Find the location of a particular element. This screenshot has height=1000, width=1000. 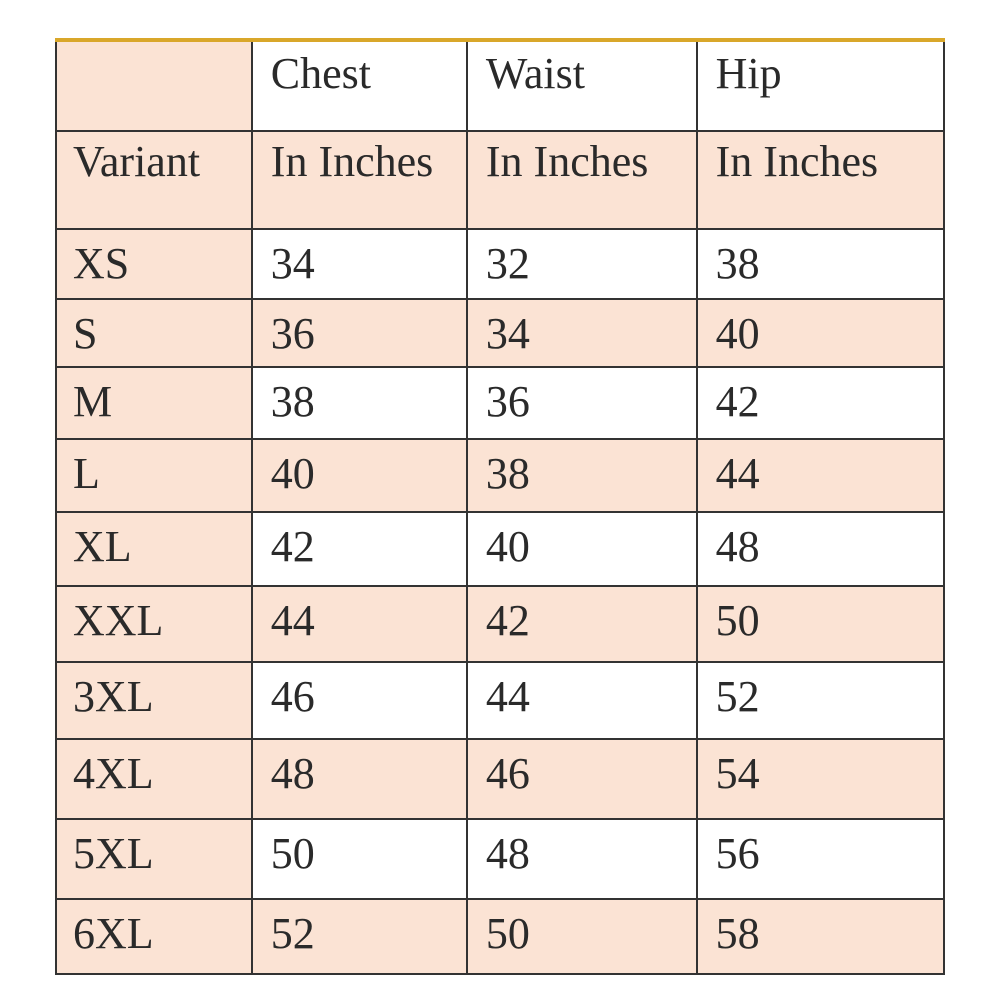

header-variant: Variant is located at coordinates (154, 180).